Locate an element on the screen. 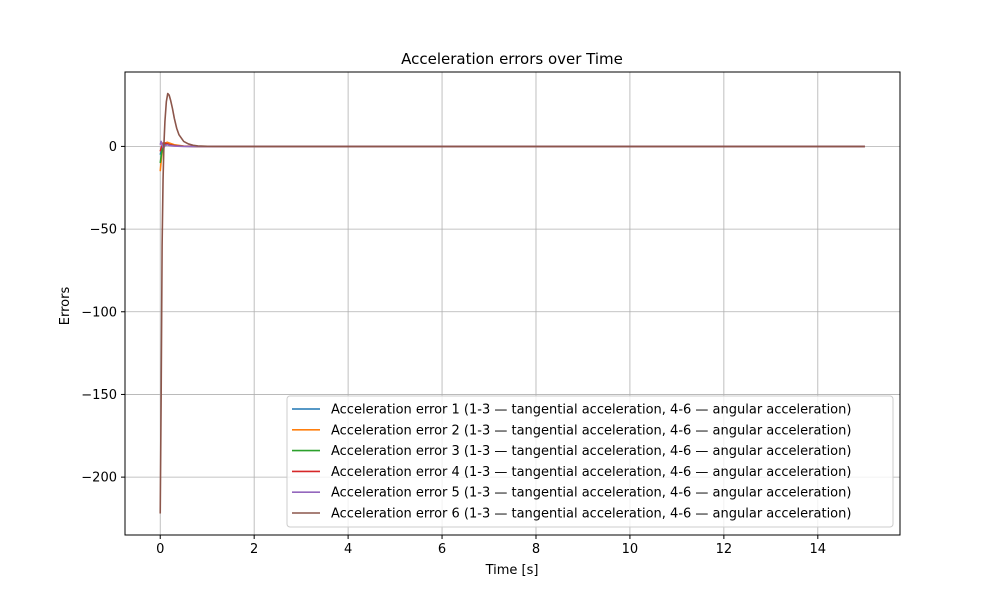 The width and height of the screenshot is (1000, 600). chart-title: Acceleration errors over Time is located at coordinates (512, 59).